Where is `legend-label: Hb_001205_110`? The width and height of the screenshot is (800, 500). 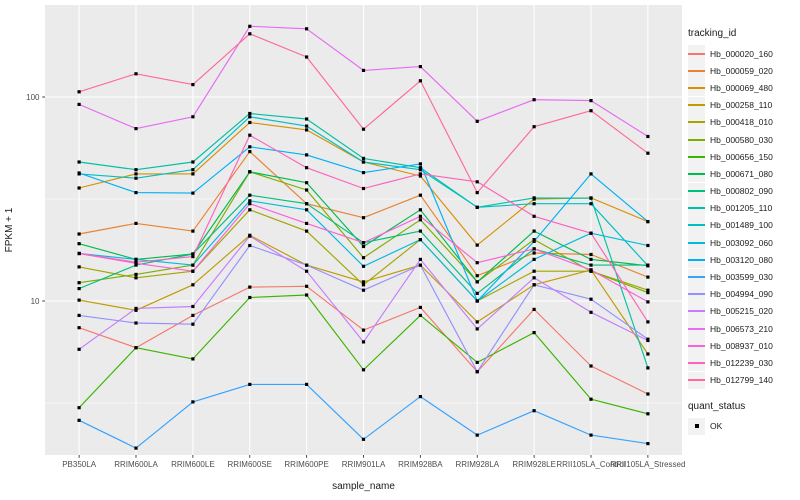
legend-label: Hb_001205_110 is located at coordinates (741, 208).